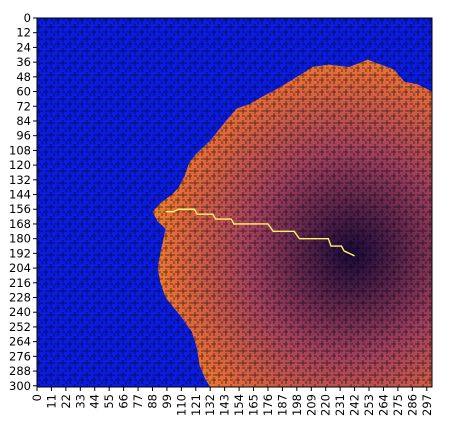 Image resolution: width=449 pixels, height=427 pixels. I want to click on y-tick-label: 204, so click(20, 268).